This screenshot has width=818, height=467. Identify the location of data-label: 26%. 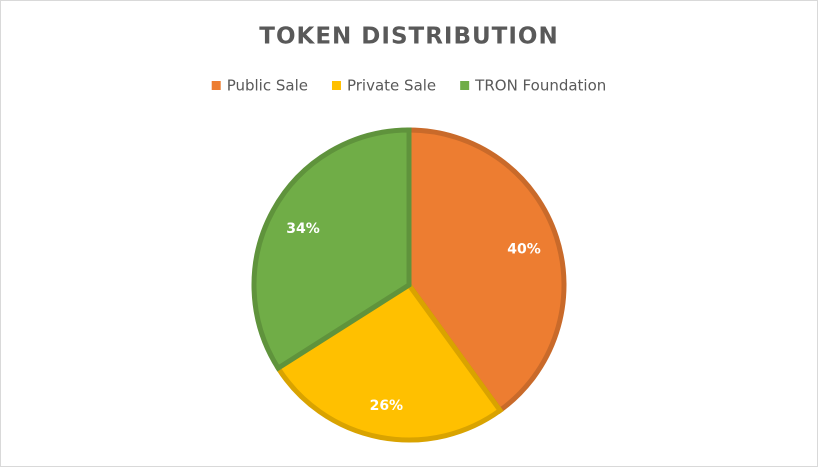
(387, 406).